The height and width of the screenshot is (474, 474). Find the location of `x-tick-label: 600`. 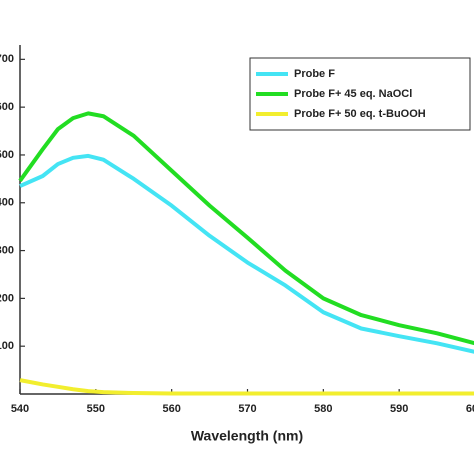

x-tick-label: 600 is located at coordinates (470, 409).